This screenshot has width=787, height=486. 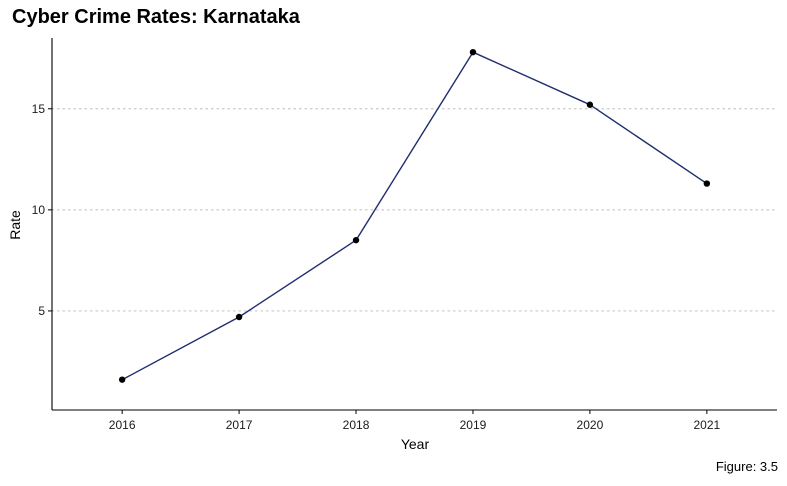 I want to click on y-tick-label: 10, so click(x=39, y=210).